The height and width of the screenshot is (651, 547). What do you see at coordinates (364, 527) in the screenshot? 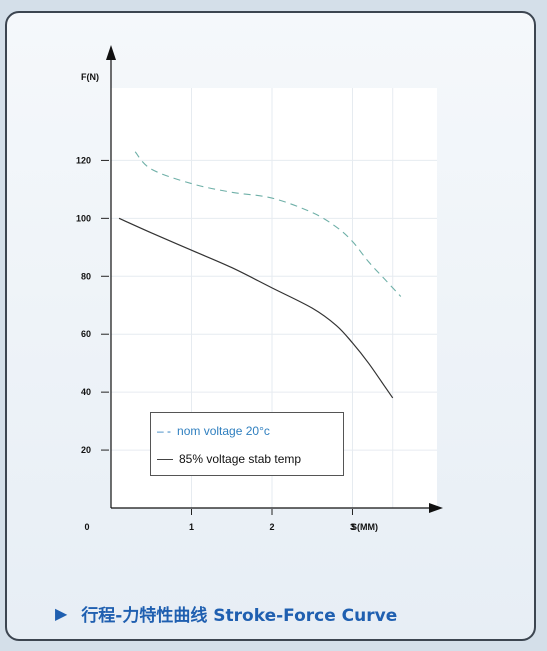
I see `x-axis-label: S(MM)` at bounding box center [364, 527].